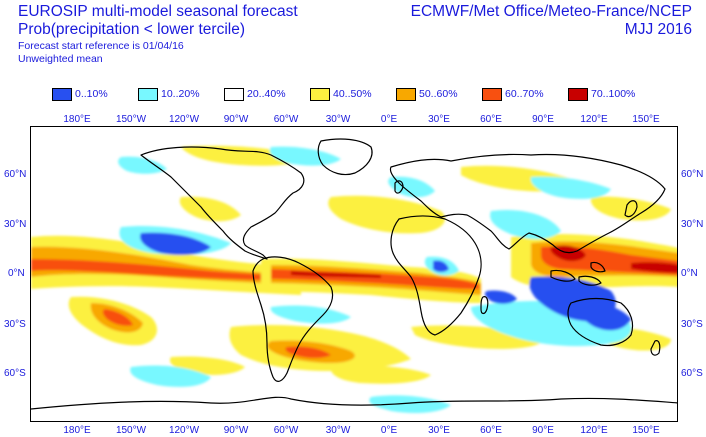  I want to click on legend-label: 0..10%, so click(91, 94).